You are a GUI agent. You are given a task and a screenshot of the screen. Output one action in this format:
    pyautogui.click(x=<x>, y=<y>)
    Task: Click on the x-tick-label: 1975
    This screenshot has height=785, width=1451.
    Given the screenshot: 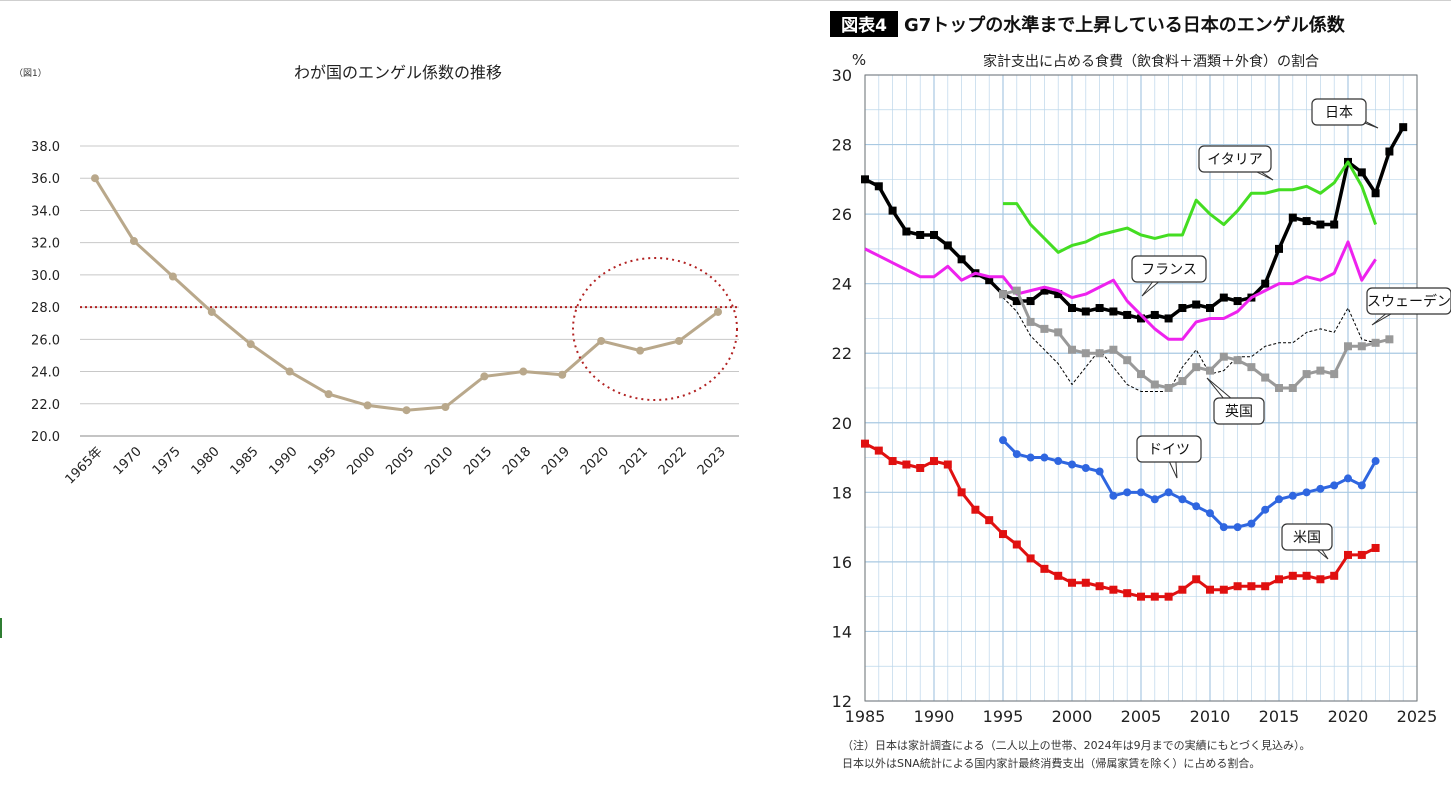 What is the action you would take?
    pyautogui.click(x=167, y=461)
    